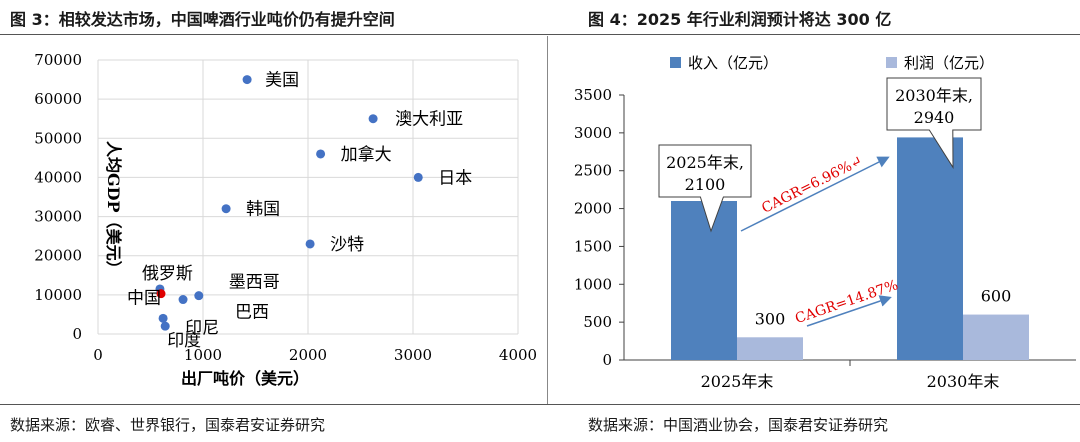 This screenshot has width=1080, height=442. What do you see at coordinates (705, 173) in the screenshot?
I see `callout-text: 2025年末, 2100` at bounding box center [705, 173].